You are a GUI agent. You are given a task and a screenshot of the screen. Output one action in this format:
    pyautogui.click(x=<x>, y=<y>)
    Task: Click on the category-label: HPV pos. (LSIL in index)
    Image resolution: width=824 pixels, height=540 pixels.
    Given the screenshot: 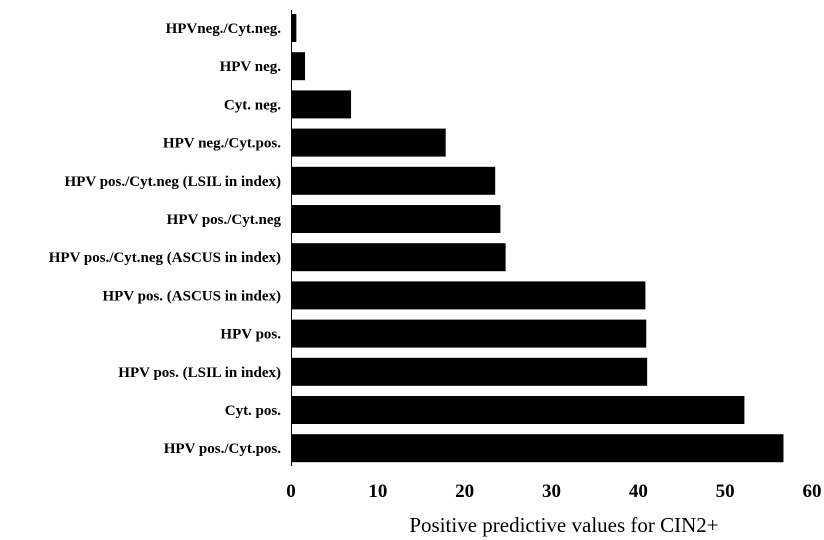 What is the action you would take?
    pyautogui.click(x=199, y=373)
    